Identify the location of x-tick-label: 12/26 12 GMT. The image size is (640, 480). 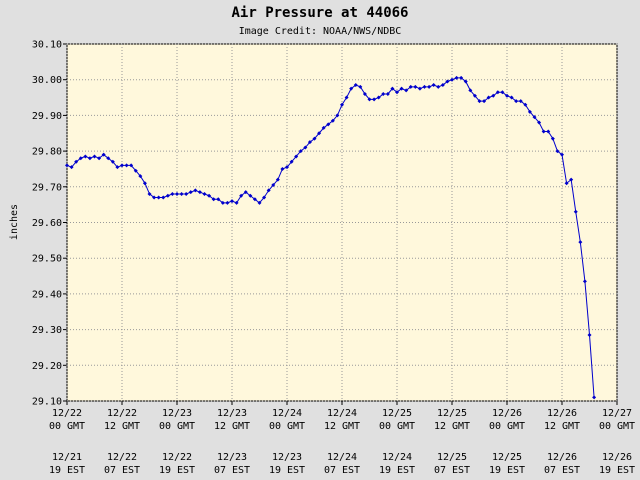
(562, 420).